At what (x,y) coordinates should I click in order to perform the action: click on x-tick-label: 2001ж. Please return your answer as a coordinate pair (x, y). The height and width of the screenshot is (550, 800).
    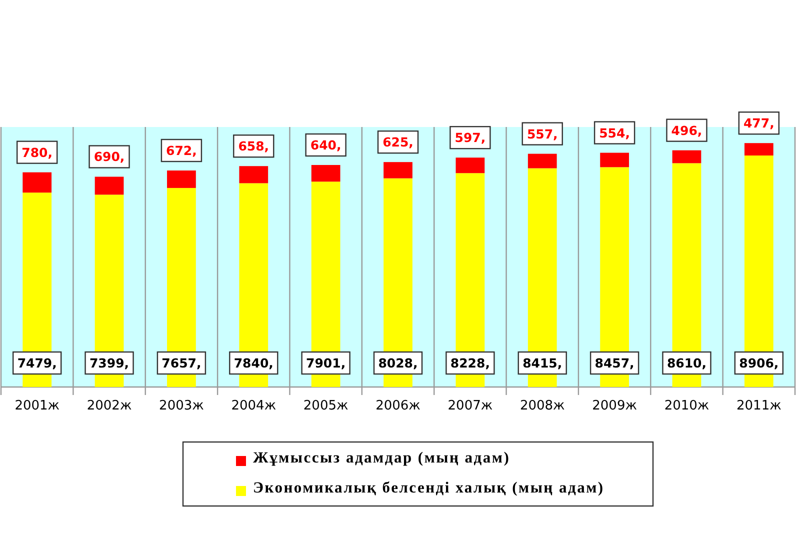
    Looking at the image, I should click on (37, 406).